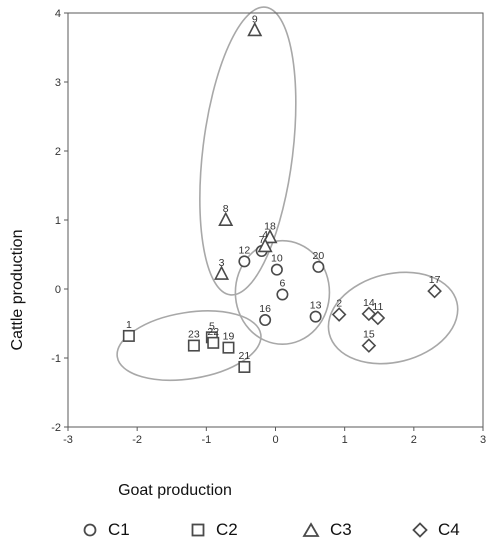 Image resolution: width=488 pixels, height=550 pixels. I want to click on legend-item-c2: C2, so click(214, 530).